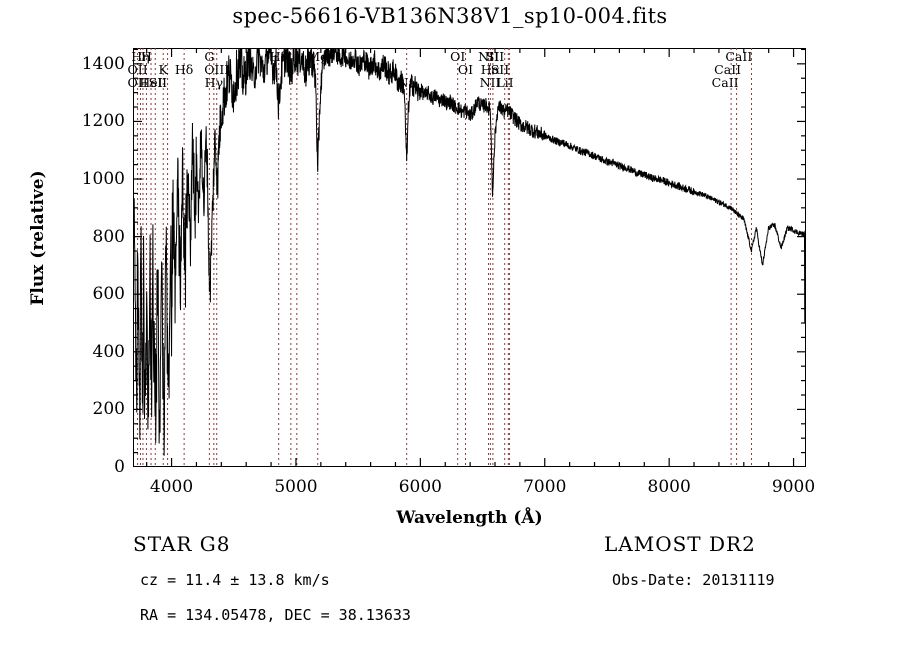 The image size is (900, 649). Describe the element at coordinates (146, 56) in the screenshot. I see `spectral-line-label: H` at that location.